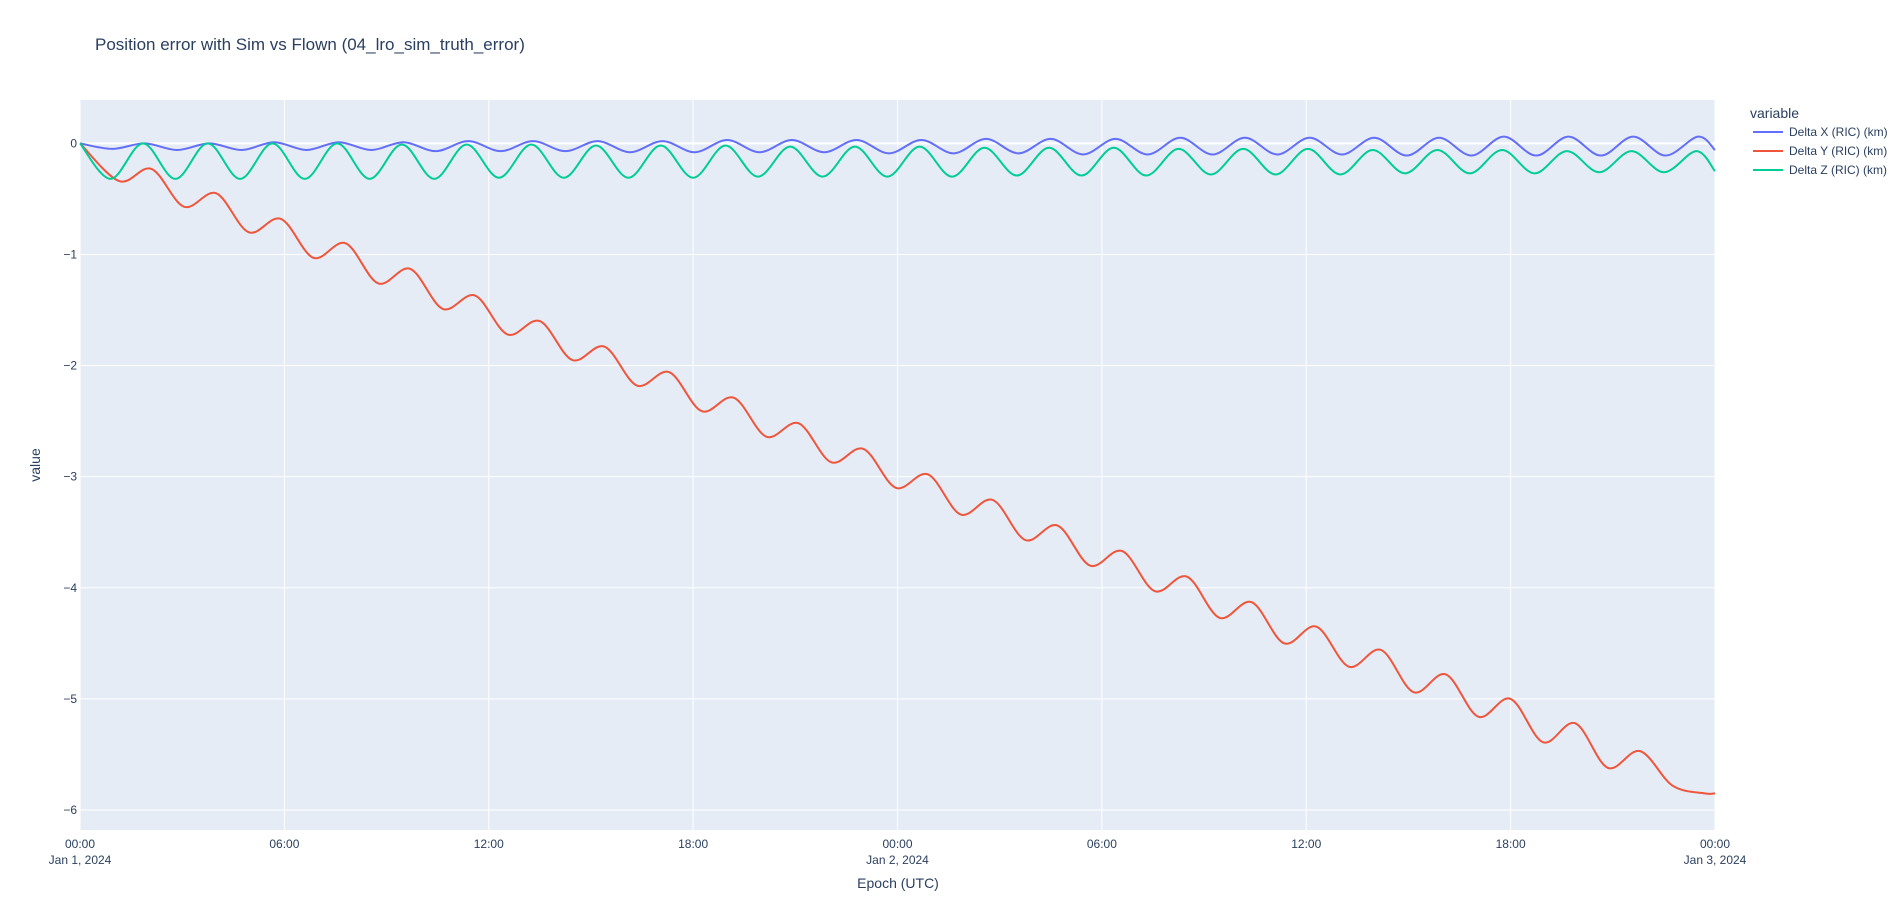 This screenshot has height=911, width=1904. I want to click on legend-item: Delta Z (RIC) (km), so click(1820, 170).